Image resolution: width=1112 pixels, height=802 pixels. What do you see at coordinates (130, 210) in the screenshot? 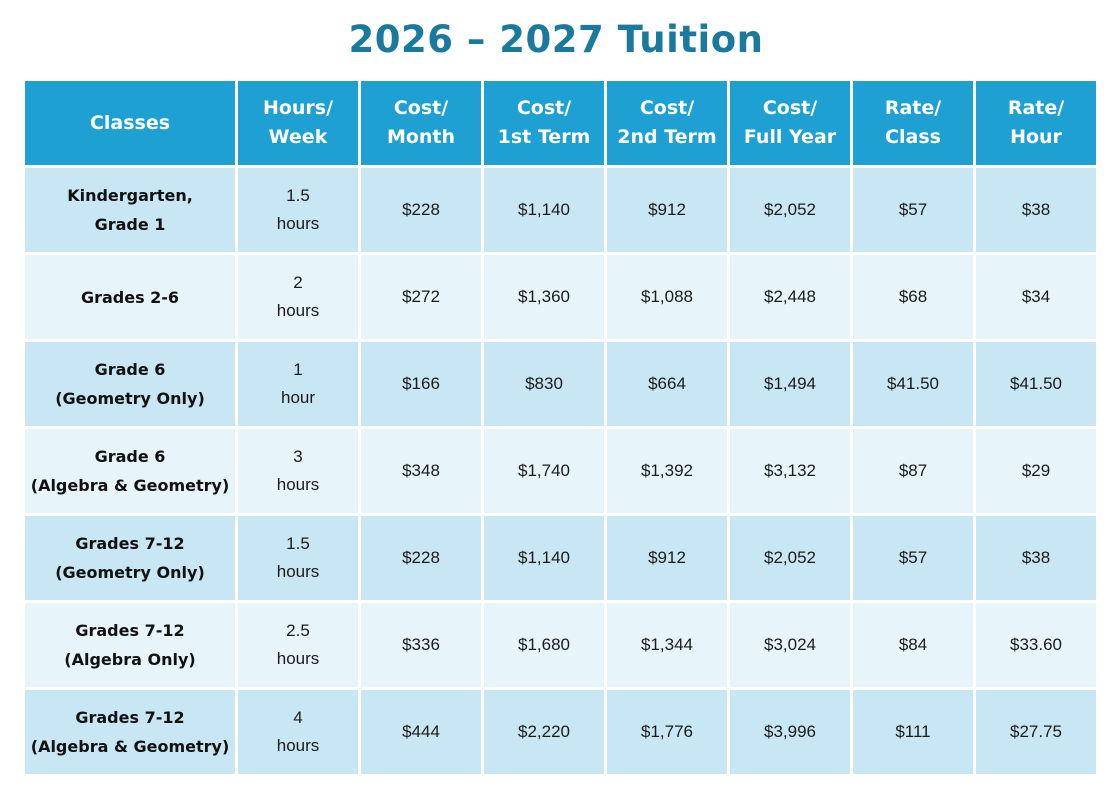
I see `class-name-cell: Kindergarten, Grade 1` at bounding box center [130, 210].